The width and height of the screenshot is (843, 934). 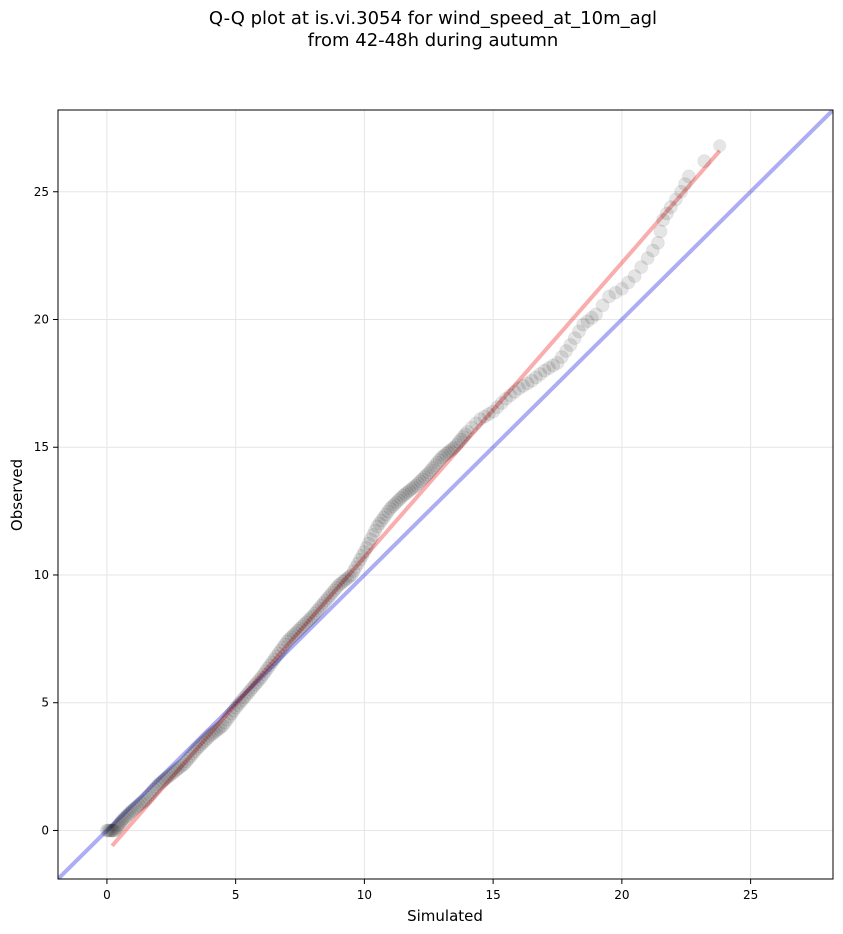 What do you see at coordinates (750, 895) in the screenshot?
I see `x-tick-label: 25` at bounding box center [750, 895].